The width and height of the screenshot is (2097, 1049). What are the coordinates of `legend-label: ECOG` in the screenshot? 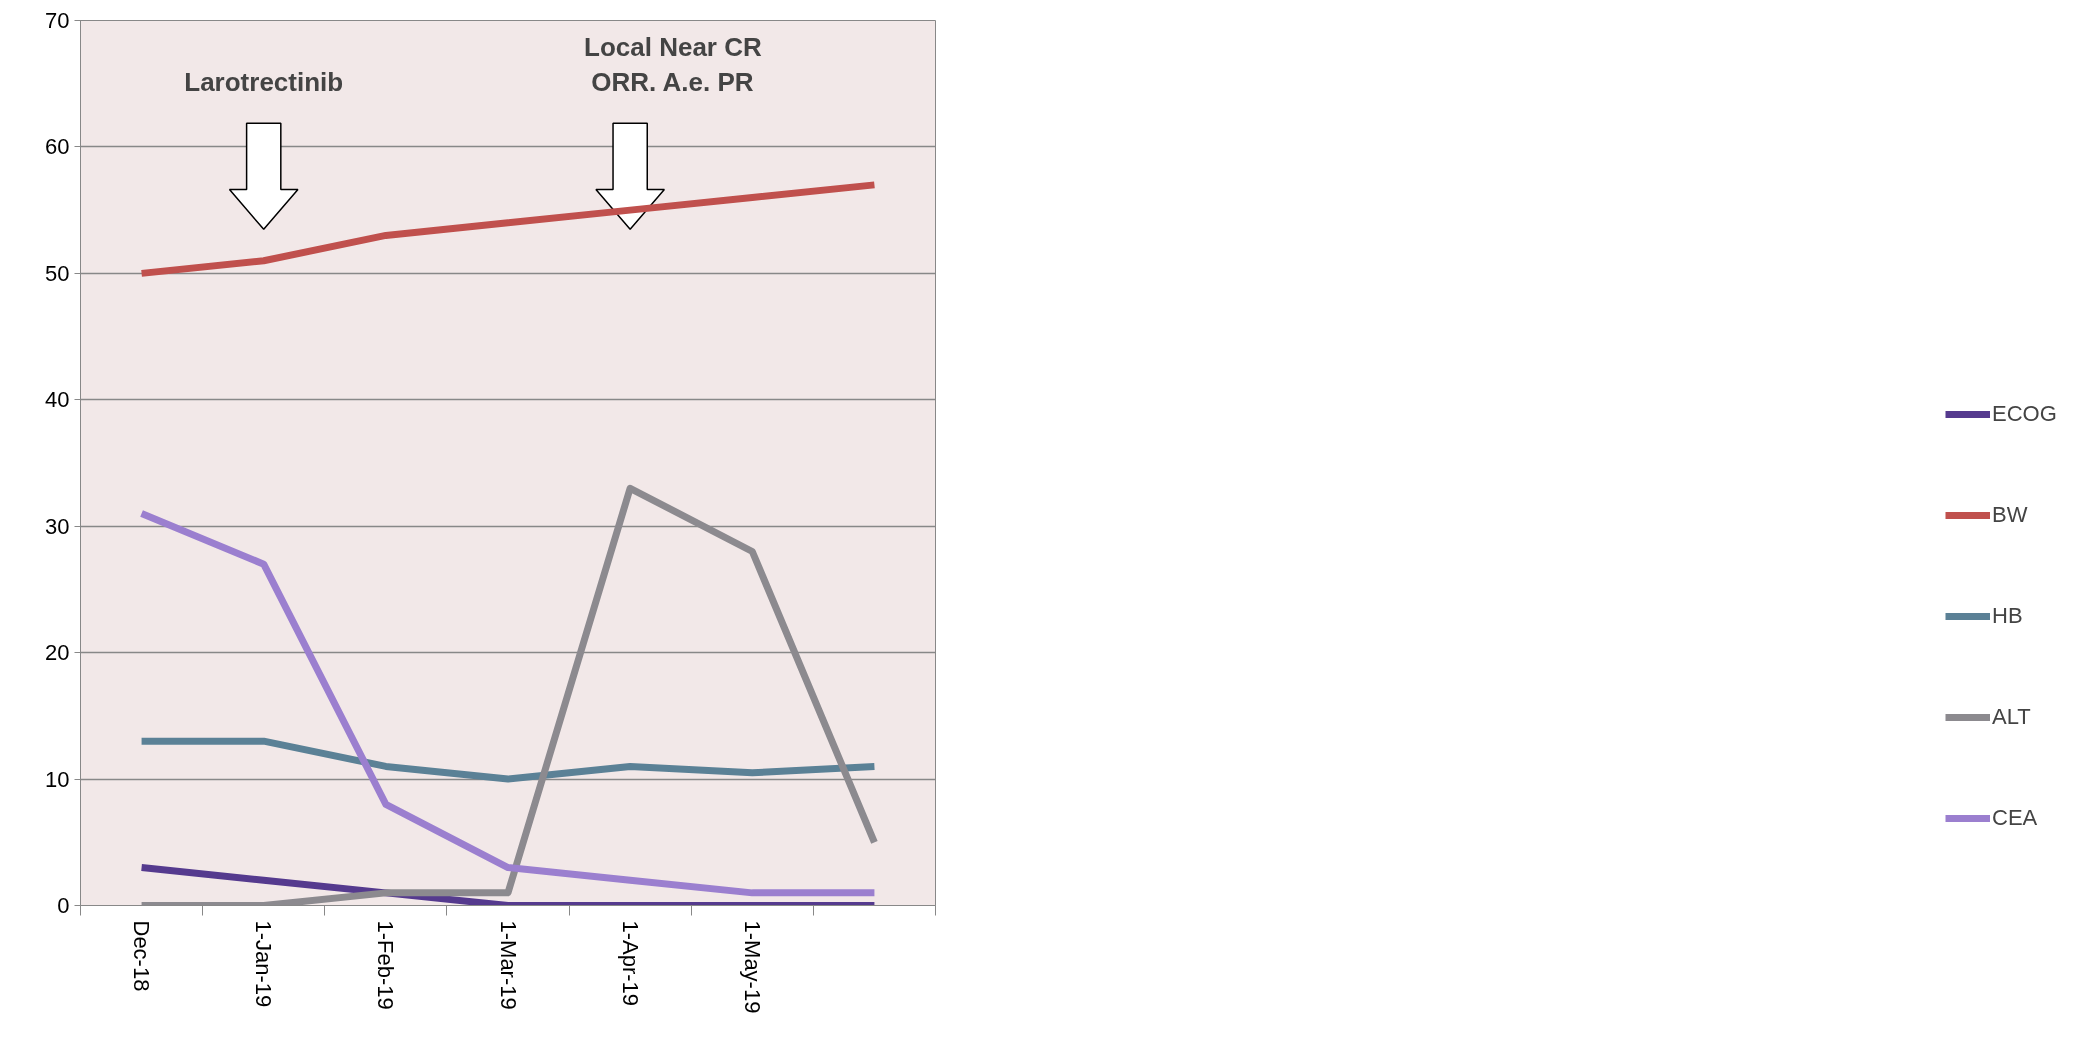 It's located at (2024, 414).